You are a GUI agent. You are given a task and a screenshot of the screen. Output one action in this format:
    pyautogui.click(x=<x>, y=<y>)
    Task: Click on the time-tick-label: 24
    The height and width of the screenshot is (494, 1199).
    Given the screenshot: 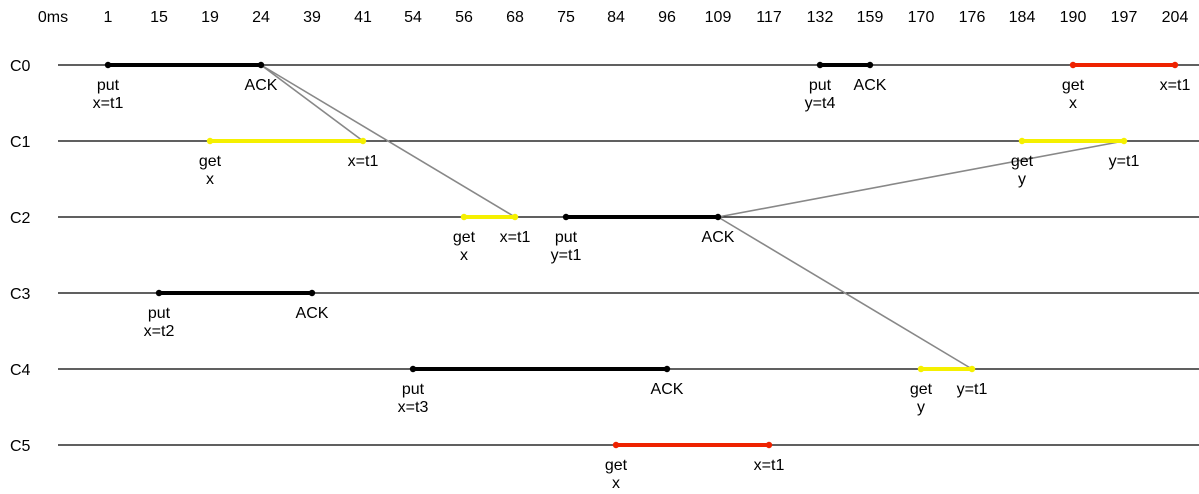 What is the action you would take?
    pyautogui.click(x=261, y=17)
    